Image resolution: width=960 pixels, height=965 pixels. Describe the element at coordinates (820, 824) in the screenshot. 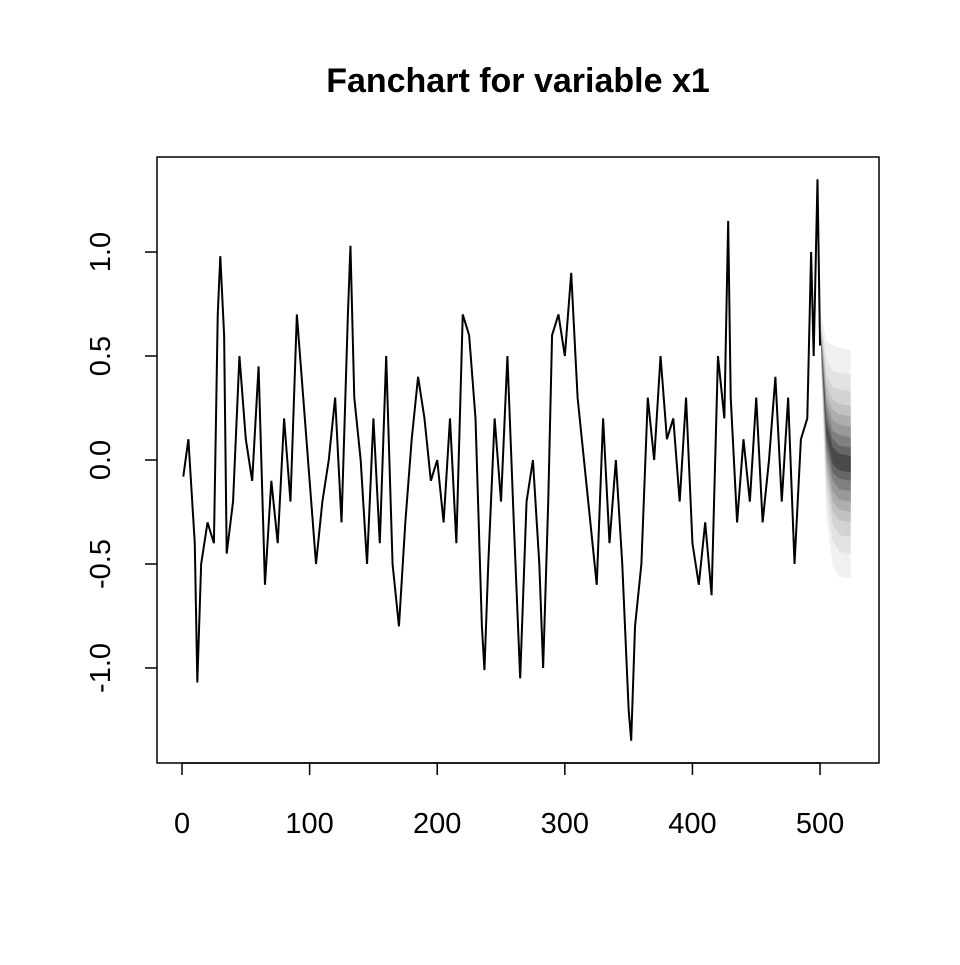

I see `x-tick-label: 500` at that location.